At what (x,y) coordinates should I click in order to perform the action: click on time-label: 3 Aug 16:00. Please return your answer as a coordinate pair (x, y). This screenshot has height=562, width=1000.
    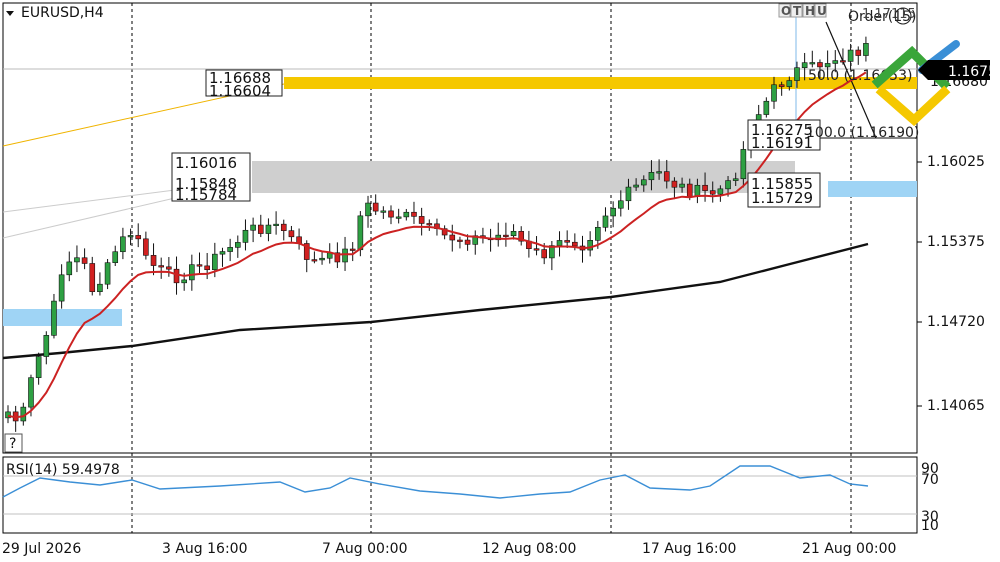
    Looking at the image, I should click on (205, 549).